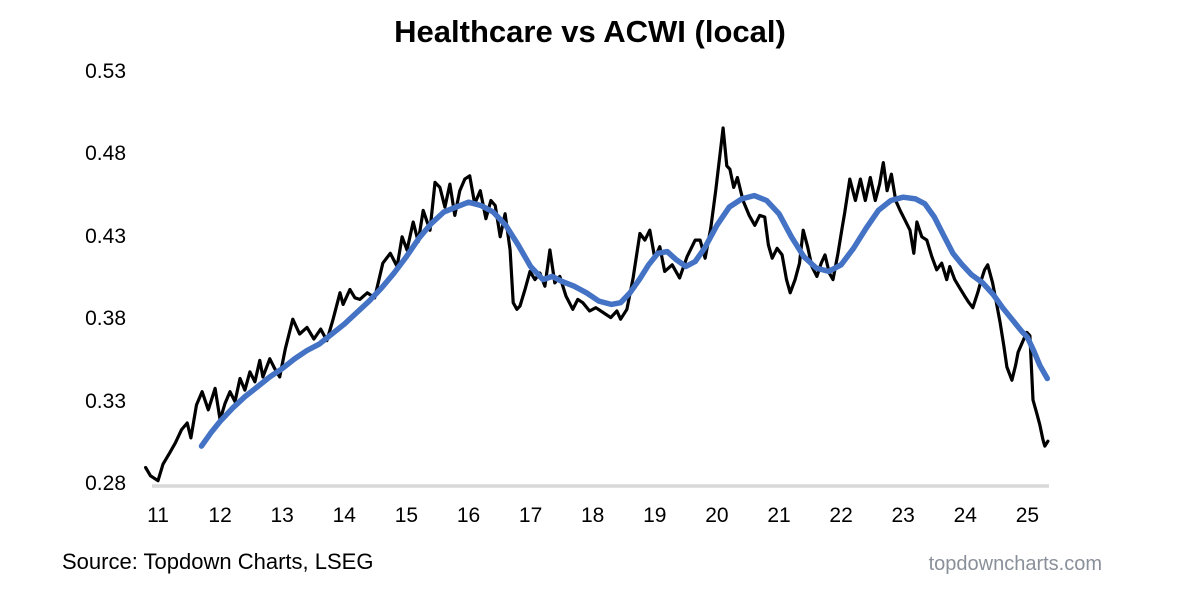 Image resolution: width=1180 pixels, height=595 pixels. What do you see at coordinates (717, 515) in the screenshot?
I see `x-tick-label: 20` at bounding box center [717, 515].